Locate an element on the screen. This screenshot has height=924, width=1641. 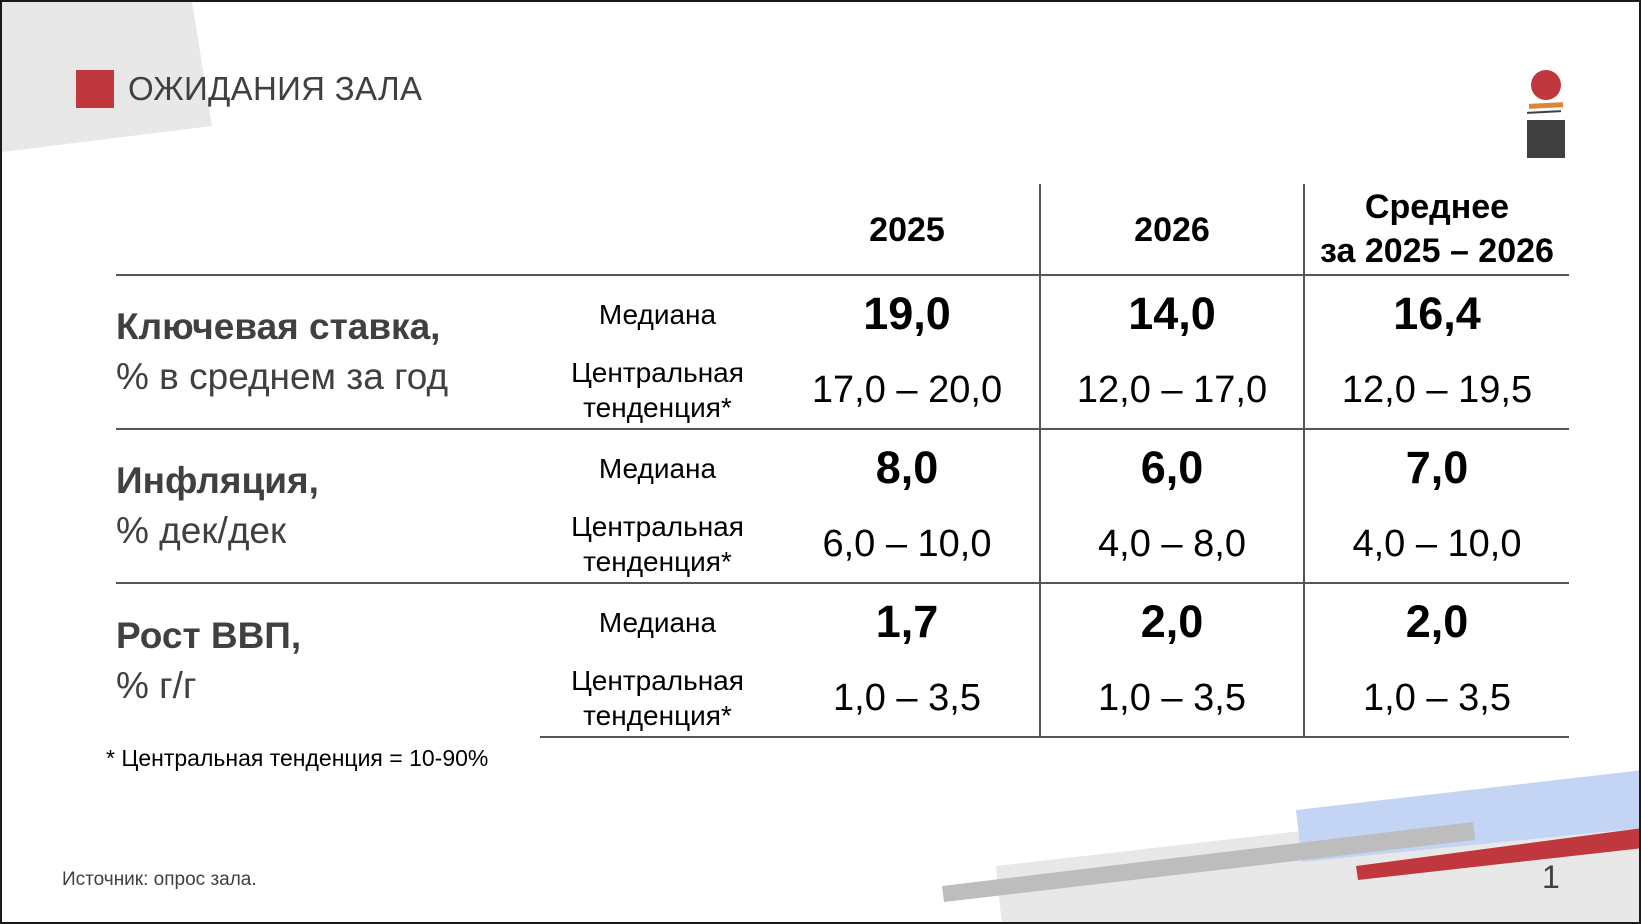
row-label-sub: % в среднем за год is located at coordinates (282, 376).